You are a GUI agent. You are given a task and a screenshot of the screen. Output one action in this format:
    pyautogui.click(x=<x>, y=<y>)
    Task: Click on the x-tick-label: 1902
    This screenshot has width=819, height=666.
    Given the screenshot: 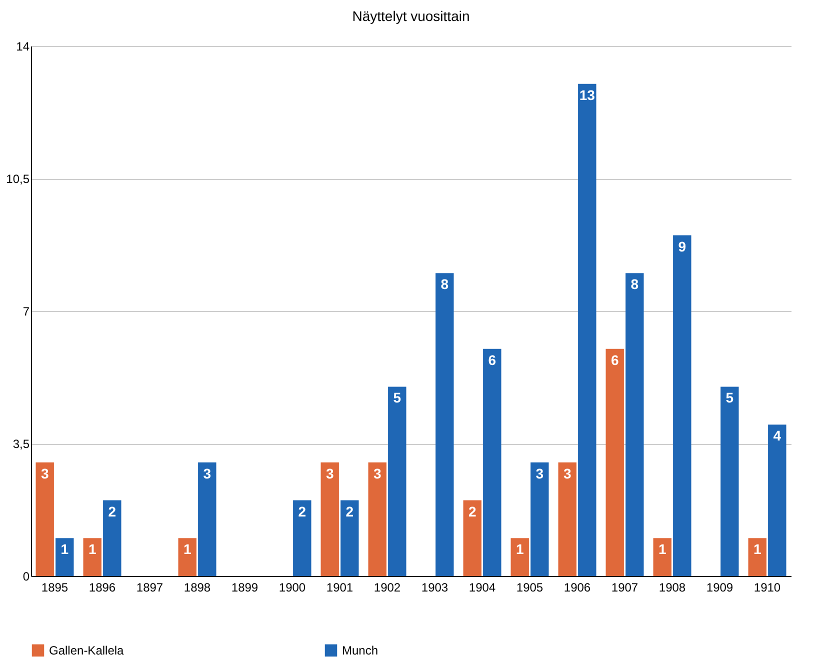 What is the action you would take?
    pyautogui.click(x=387, y=587)
    